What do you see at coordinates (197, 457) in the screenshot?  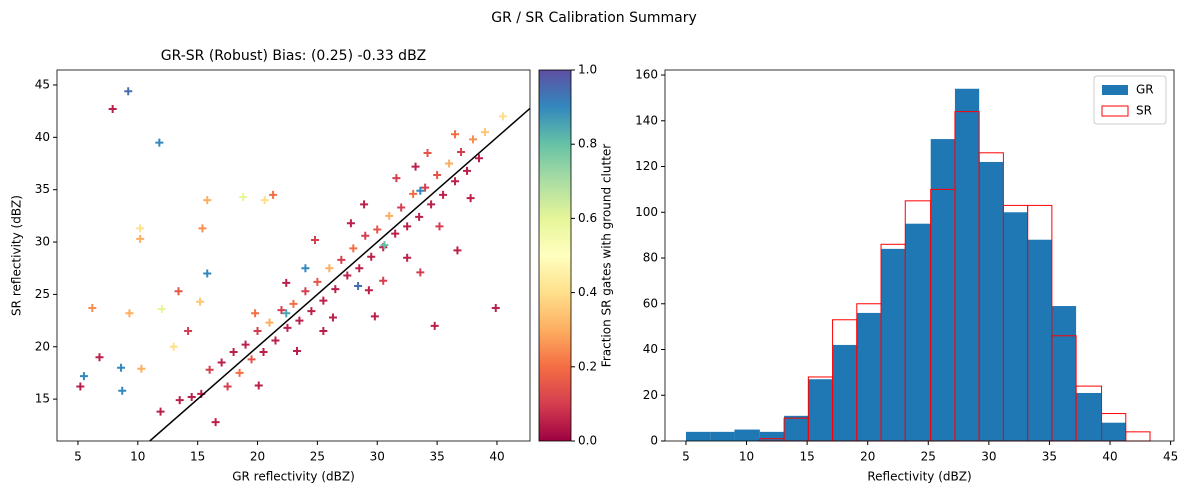 I see `x-tick-label: 15` at bounding box center [197, 457].